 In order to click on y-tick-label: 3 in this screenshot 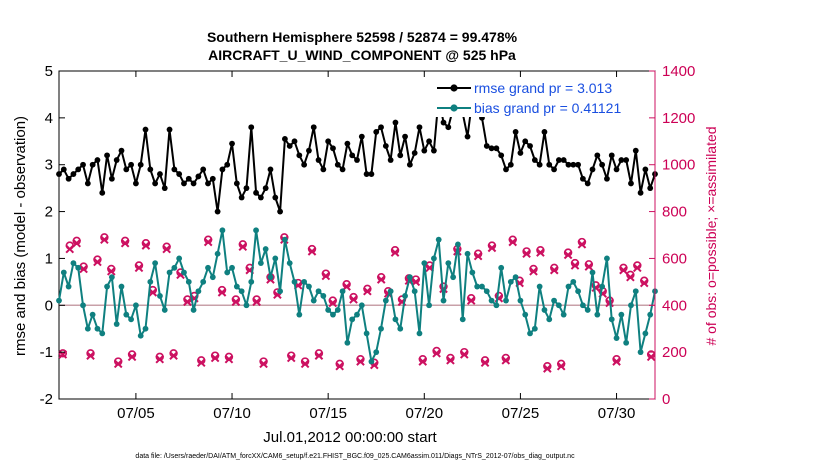, I will do `click(49, 165)`.